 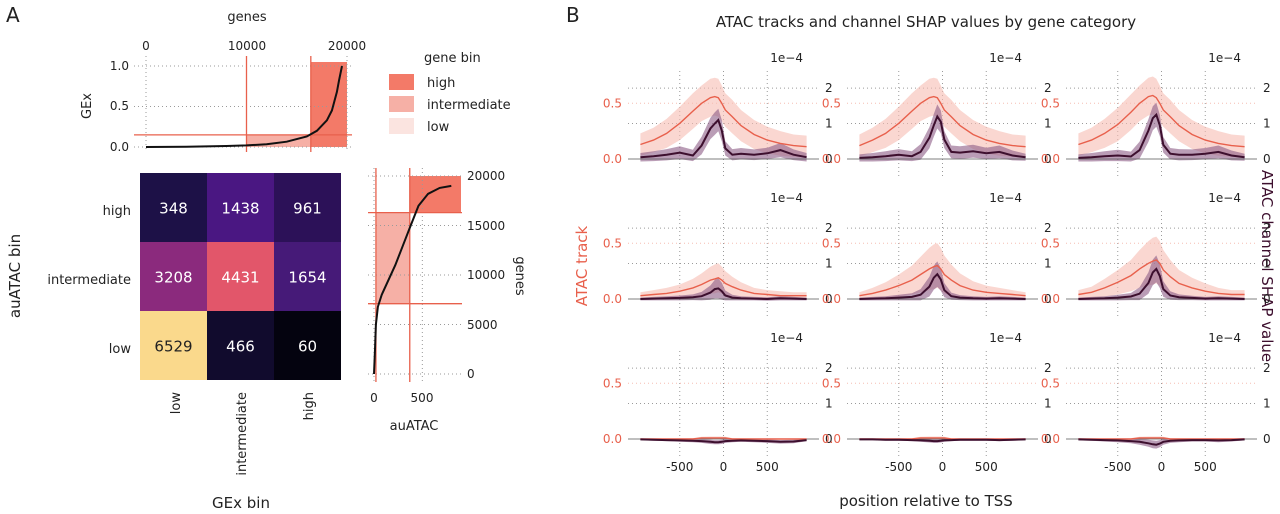 I want to click on heatmap-xlabel: GEx bin, so click(x=241, y=503).